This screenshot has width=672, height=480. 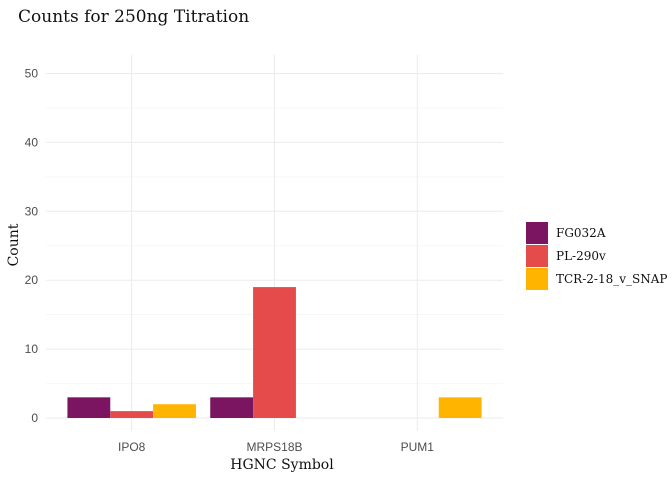 I want to click on y-tick-label: 20, so click(x=32, y=280).